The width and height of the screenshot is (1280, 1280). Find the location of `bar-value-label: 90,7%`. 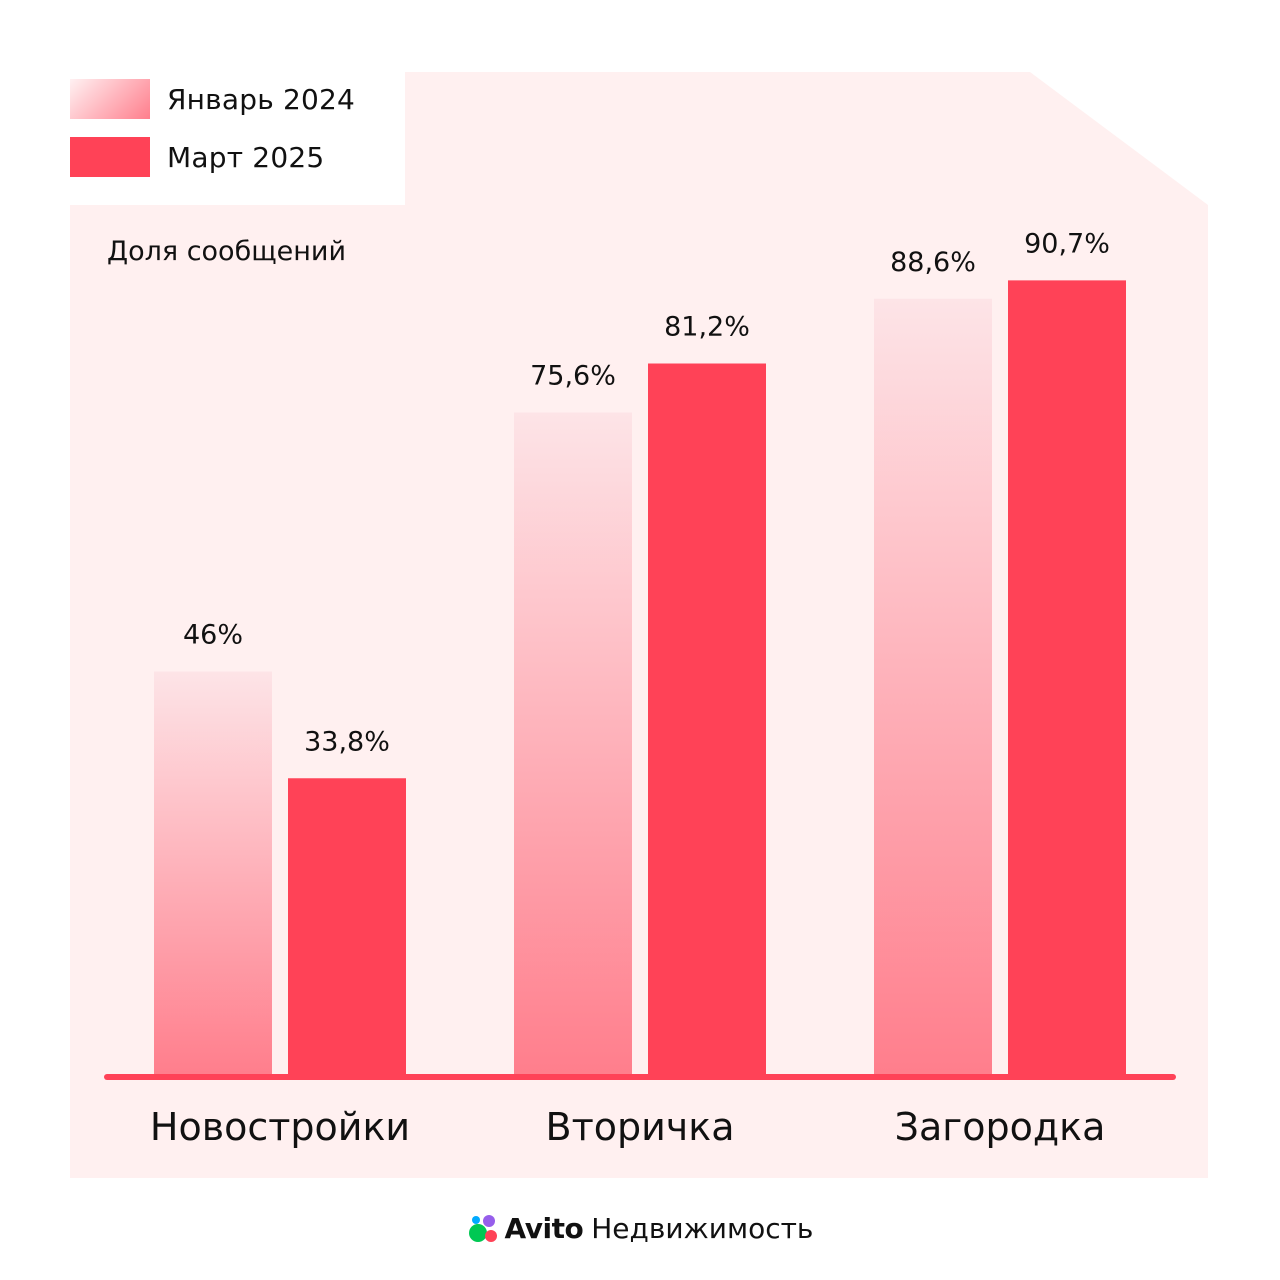

bar-value-label: 90,7% is located at coordinates (1067, 243).